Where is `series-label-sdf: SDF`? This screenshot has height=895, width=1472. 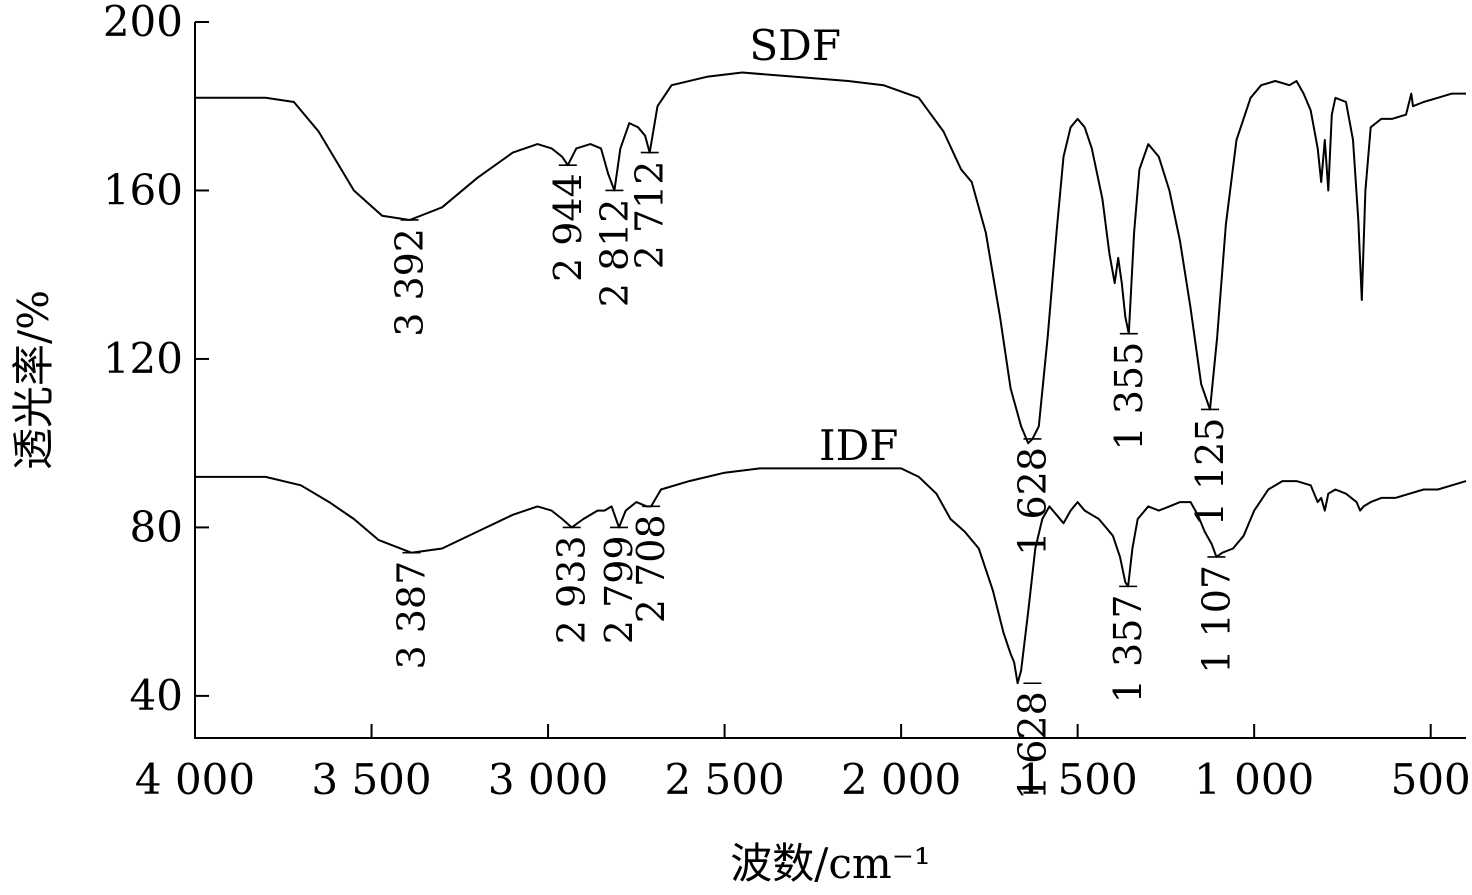 series-label-sdf: SDF is located at coordinates (795, 45).